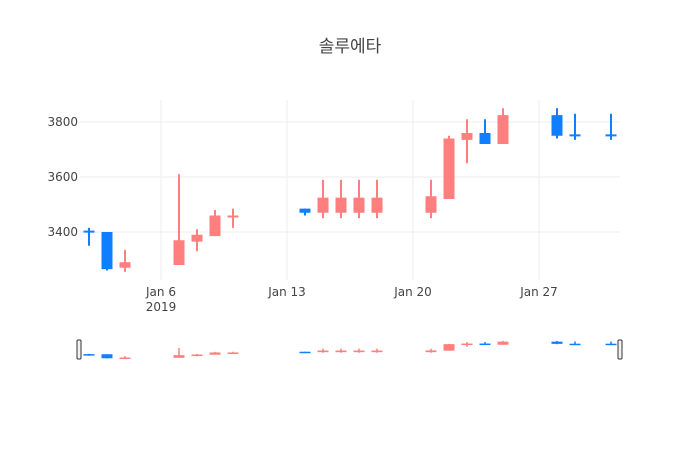 The height and width of the screenshot is (450, 700). What do you see at coordinates (79, 349) in the screenshot?
I see `range-slider-handle-left` at bounding box center [79, 349].